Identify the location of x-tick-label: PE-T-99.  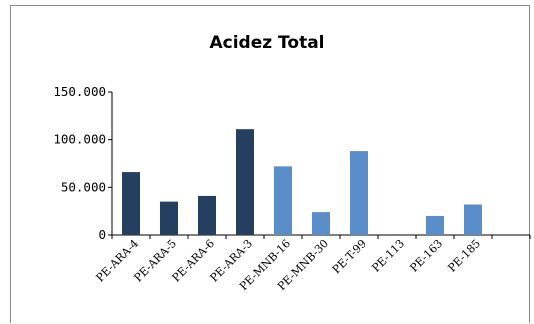
(349, 256).